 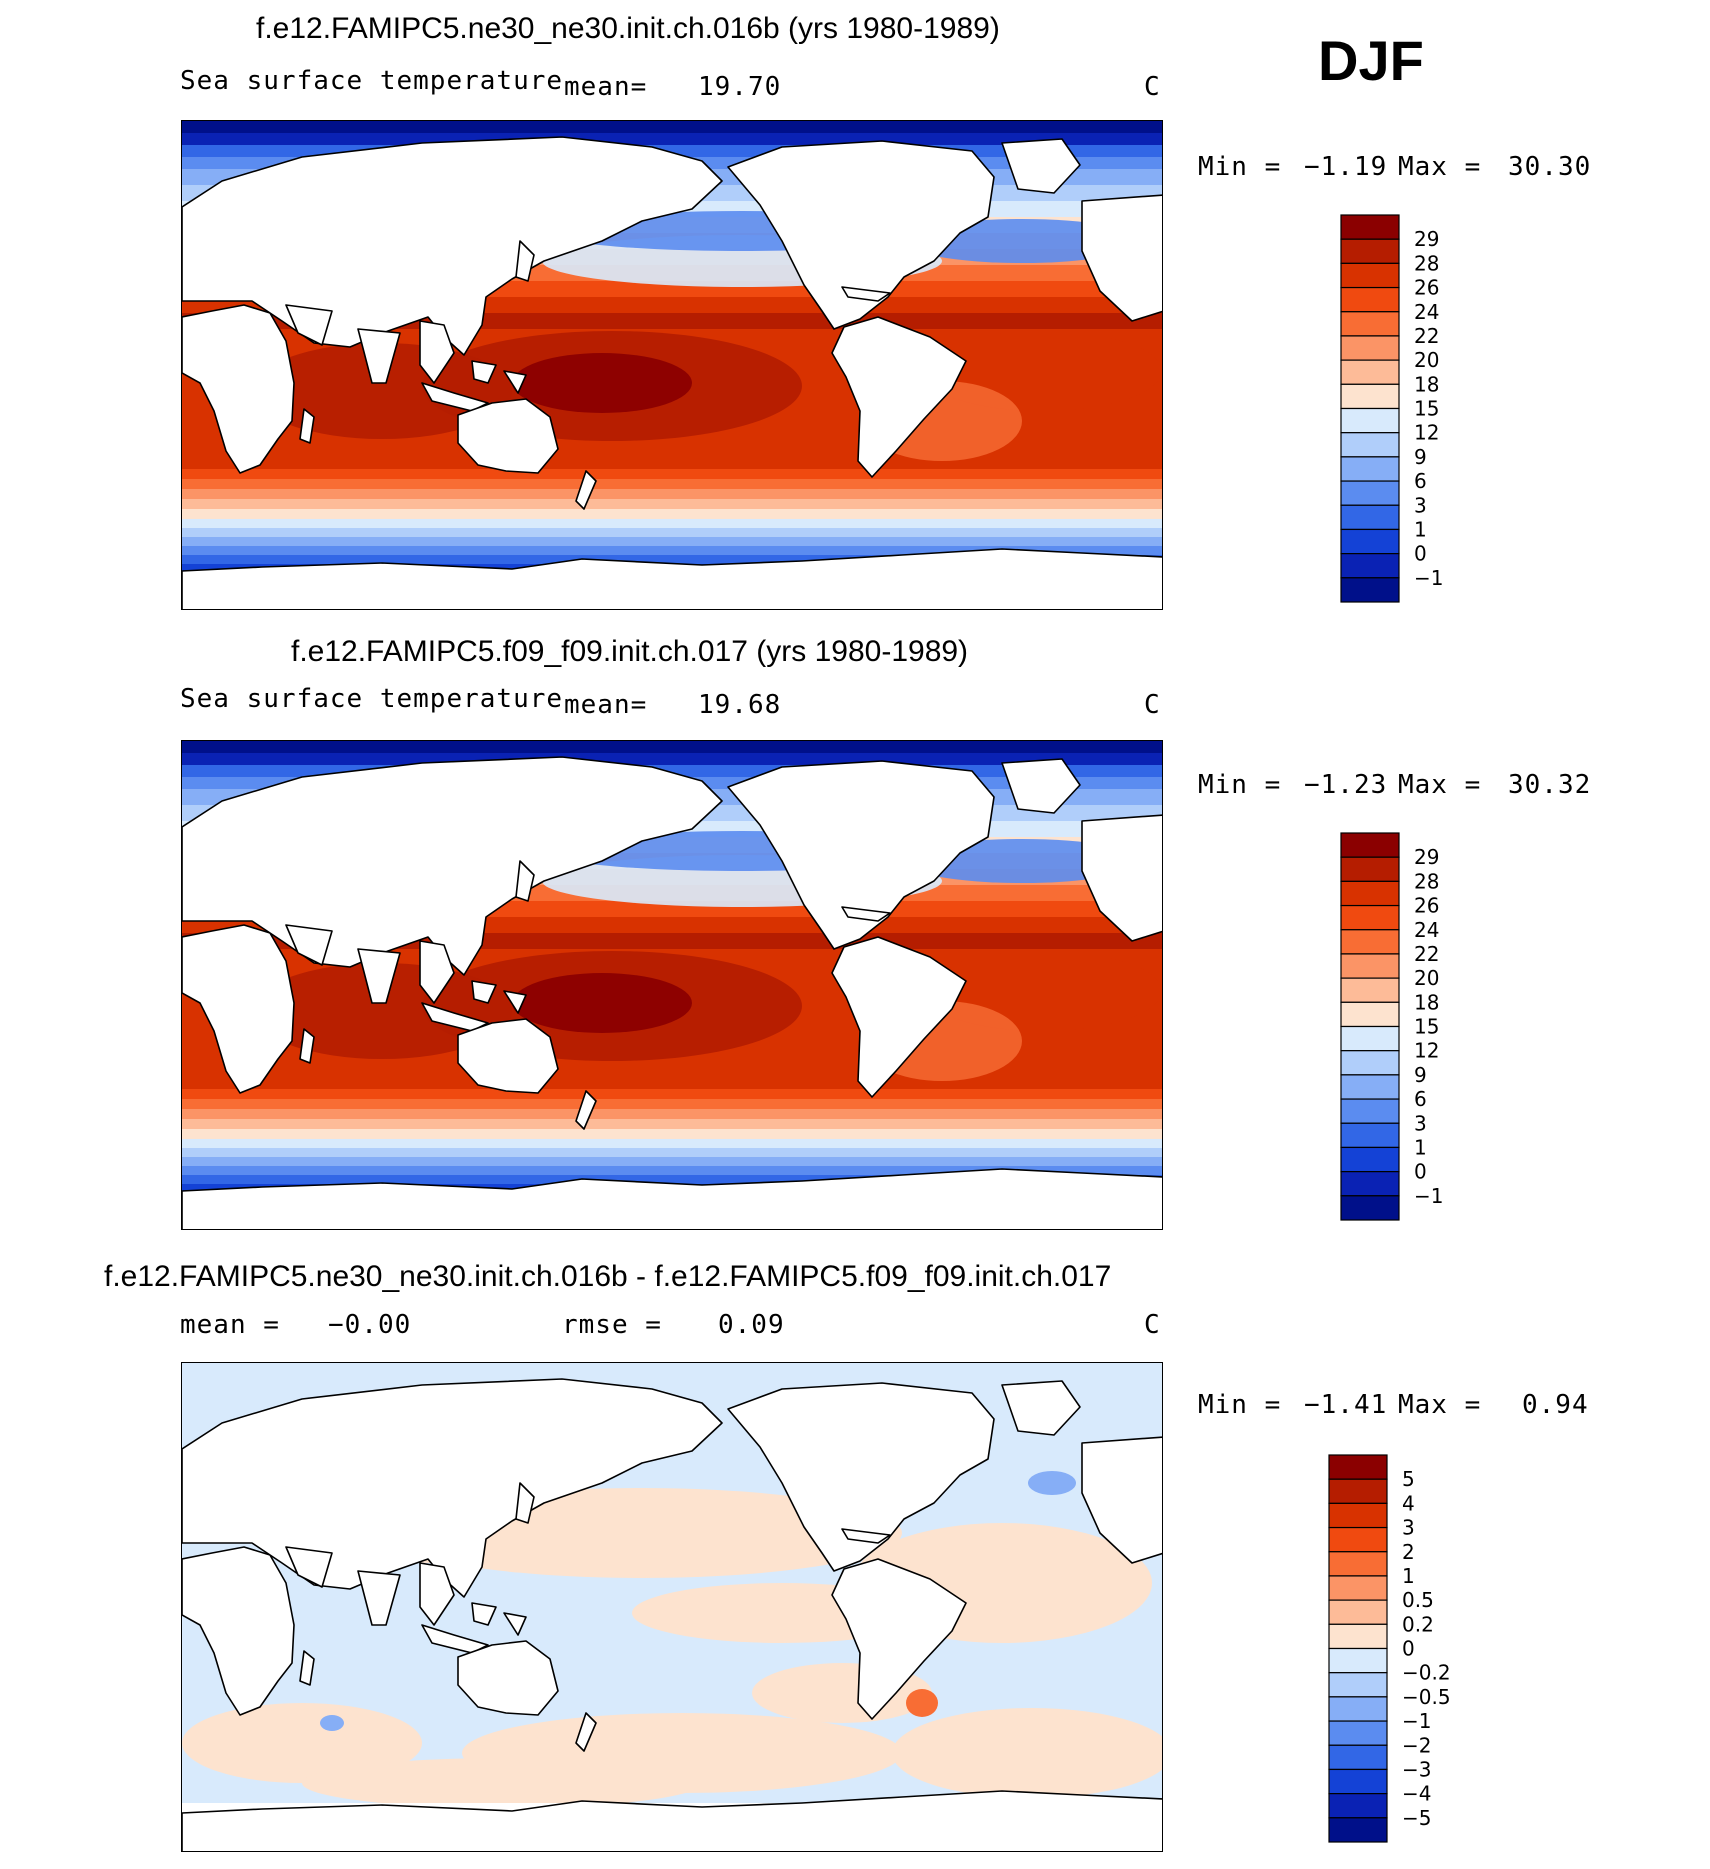 I want to click on panel-3-min-value: −1.41, so click(x=1346, y=1405).